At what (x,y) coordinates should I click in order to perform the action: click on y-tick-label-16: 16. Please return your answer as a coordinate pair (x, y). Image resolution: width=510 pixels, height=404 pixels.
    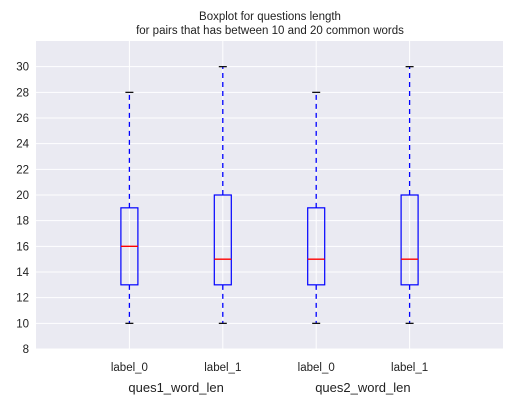
    Looking at the image, I should click on (22, 247).